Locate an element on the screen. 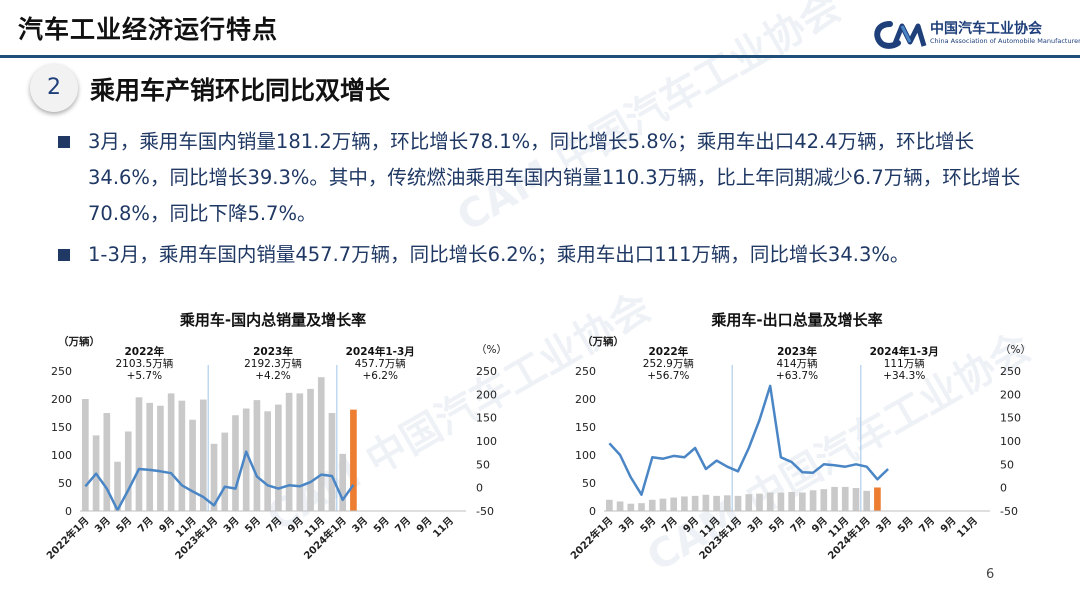  header-divider is located at coordinates (540, 56).